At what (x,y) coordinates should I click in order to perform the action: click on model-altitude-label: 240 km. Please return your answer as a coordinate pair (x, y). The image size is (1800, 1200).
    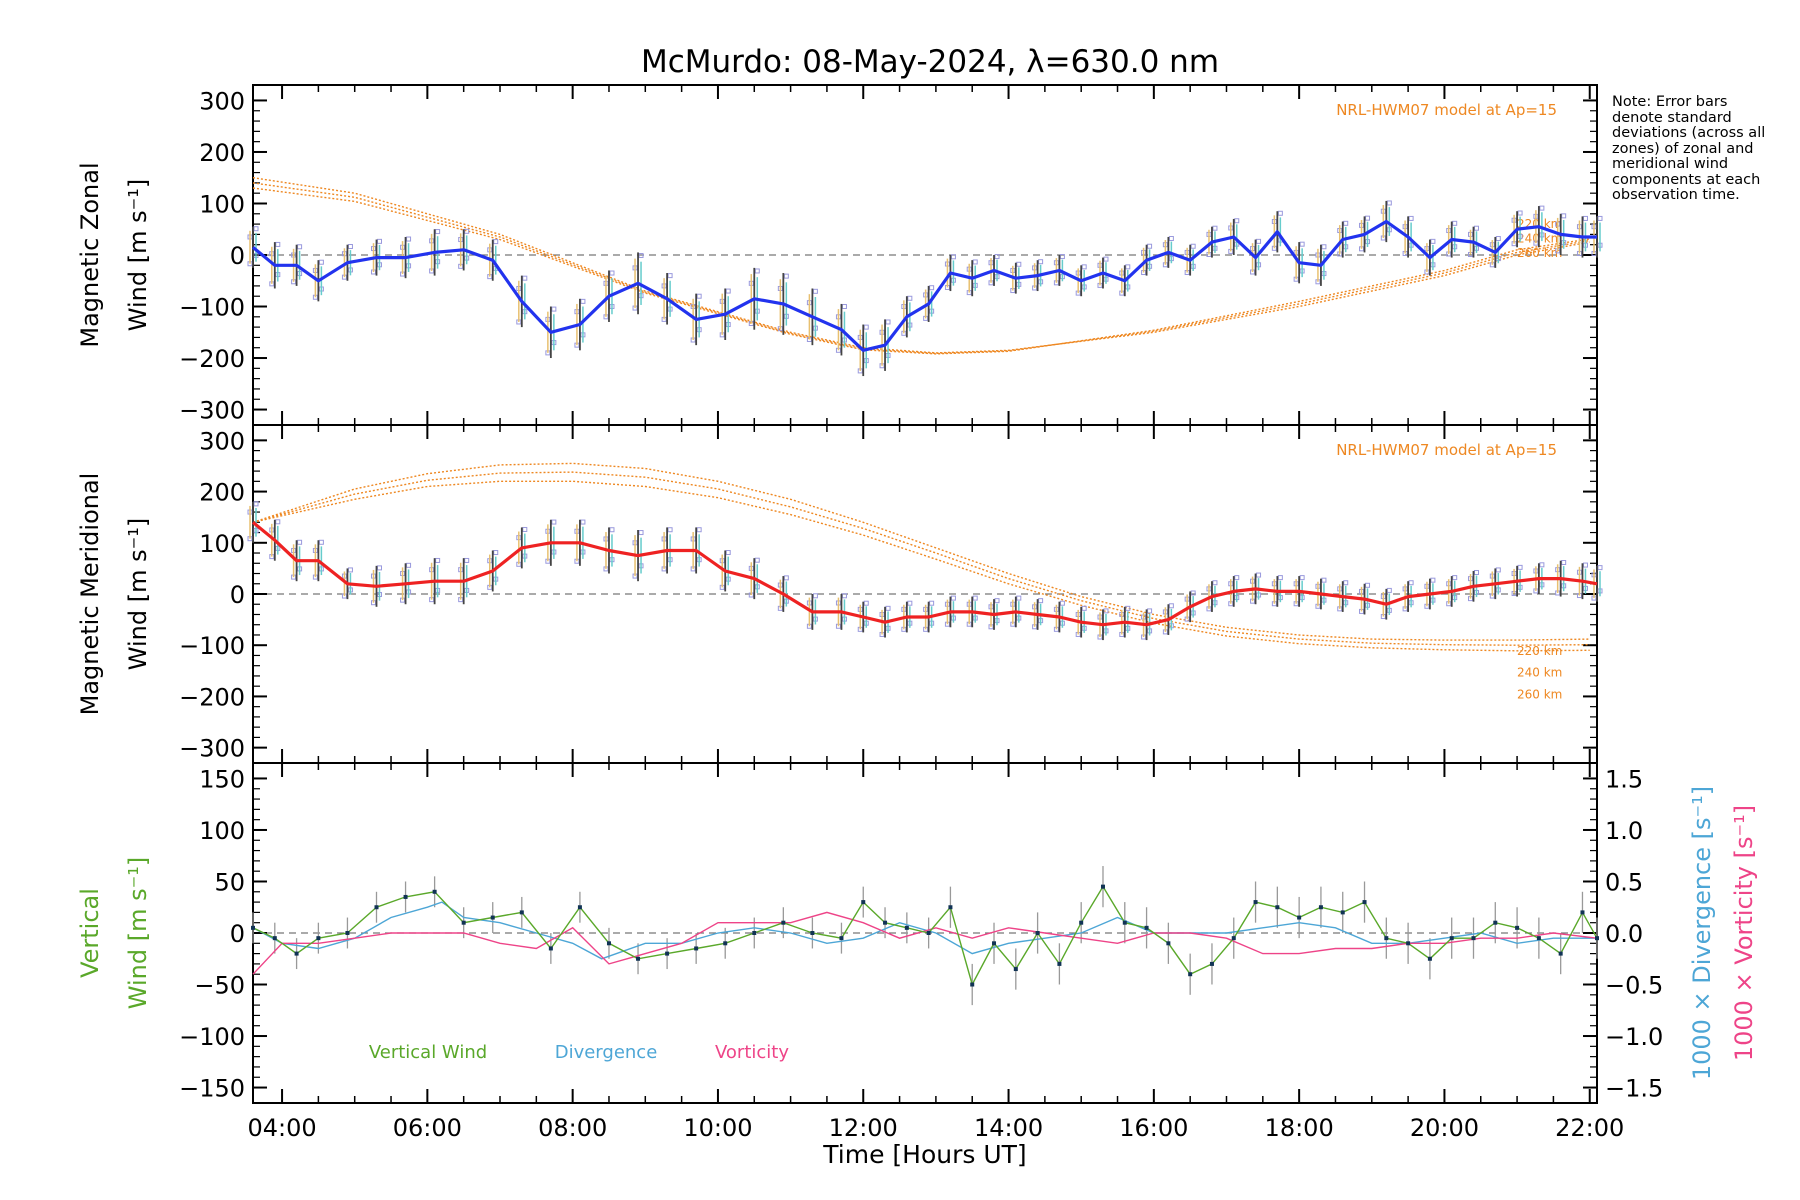
    Looking at the image, I should click on (1539, 673).